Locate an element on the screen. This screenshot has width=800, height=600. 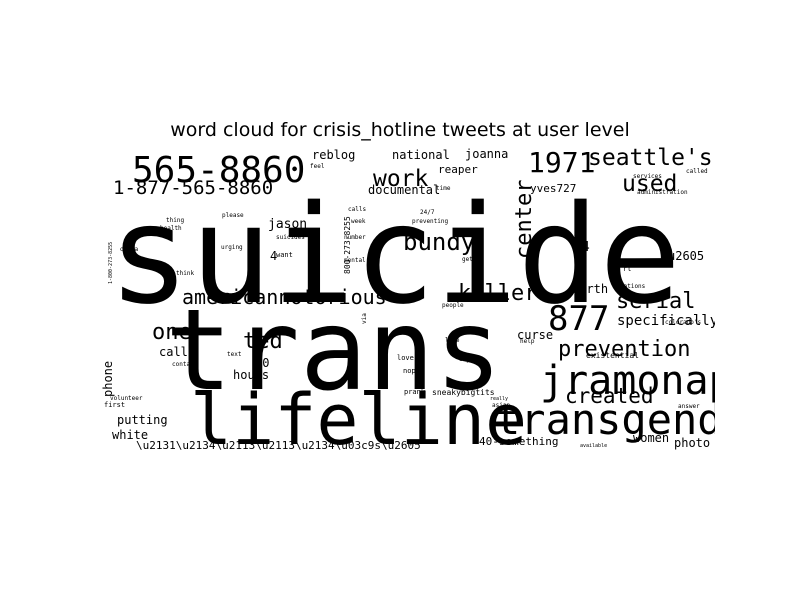
cloud-word: like is located at coordinates (452, 340).